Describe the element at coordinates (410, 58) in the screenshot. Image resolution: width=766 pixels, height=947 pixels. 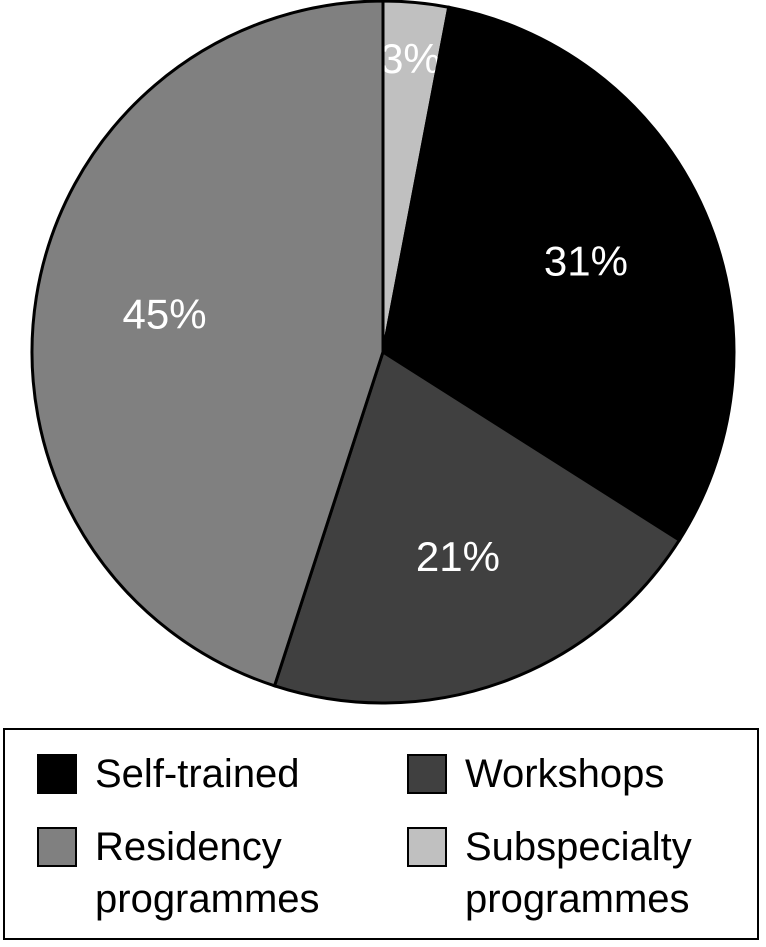
I see `slice-label: 3%` at that location.